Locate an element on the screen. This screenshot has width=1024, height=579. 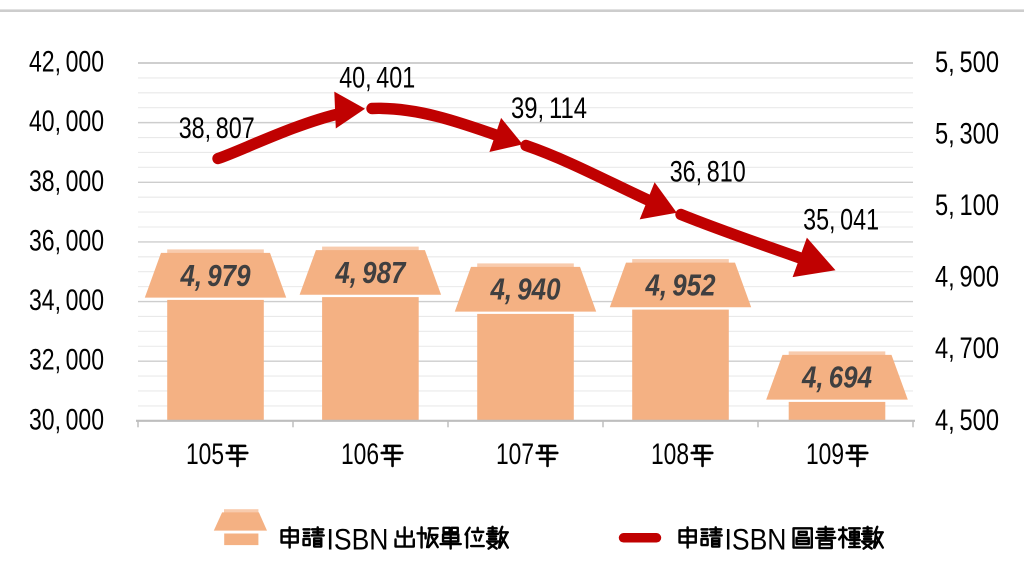
svg-text: 30, 000 is located at coordinates (66, 419).